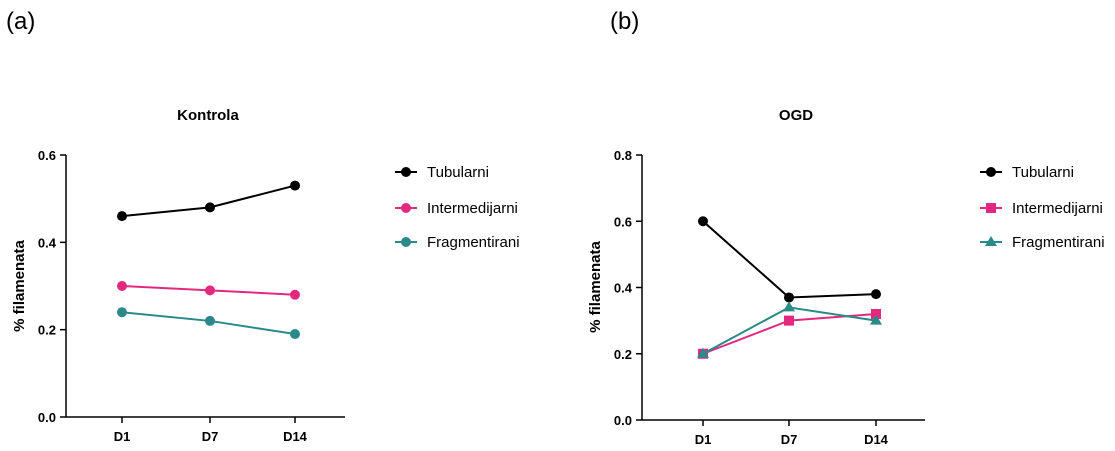  Describe the element at coordinates (21, 21) in the screenshot. I see `panel-a-label: (a)` at that location.